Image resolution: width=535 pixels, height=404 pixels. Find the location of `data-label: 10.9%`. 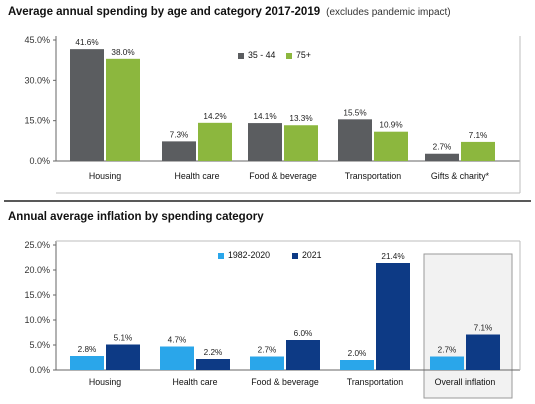

data-label: 10.9% is located at coordinates (390, 125).